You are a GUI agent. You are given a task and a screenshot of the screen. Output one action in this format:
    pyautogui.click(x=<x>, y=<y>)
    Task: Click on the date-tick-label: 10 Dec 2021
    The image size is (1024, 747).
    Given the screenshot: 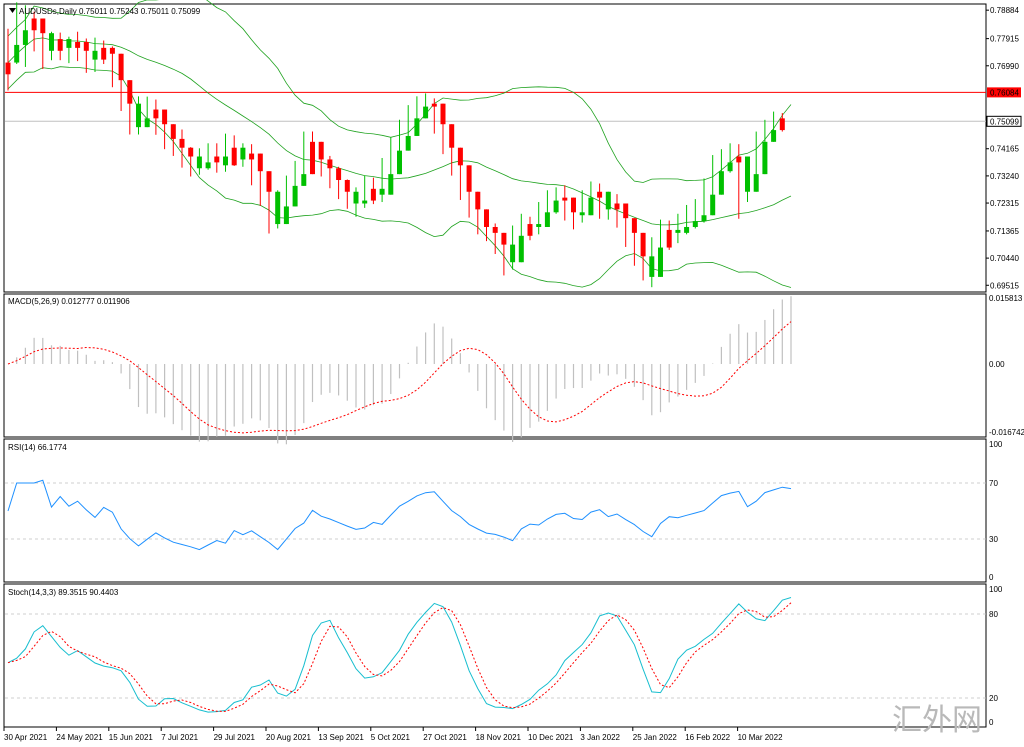 What is the action you would take?
    pyautogui.click(x=551, y=737)
    